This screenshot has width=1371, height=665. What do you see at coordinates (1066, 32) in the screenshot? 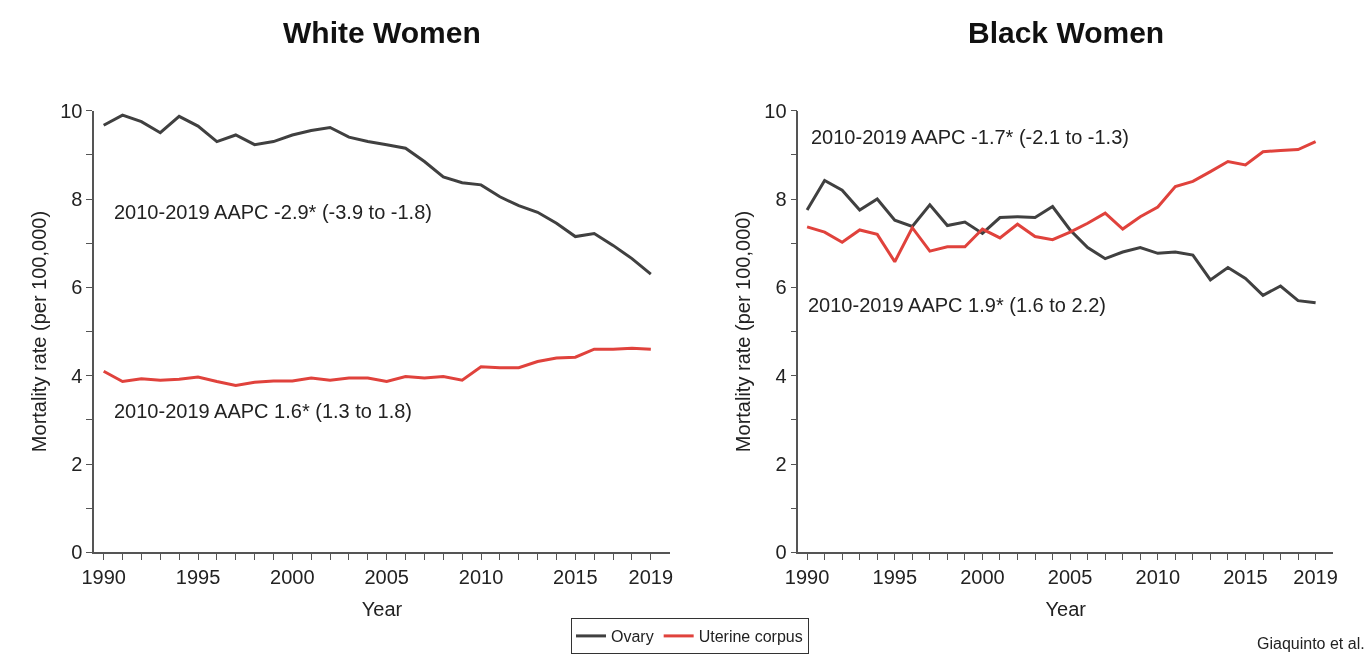
I see `chart-title: Black Women` at bounding box center [1066, 32].